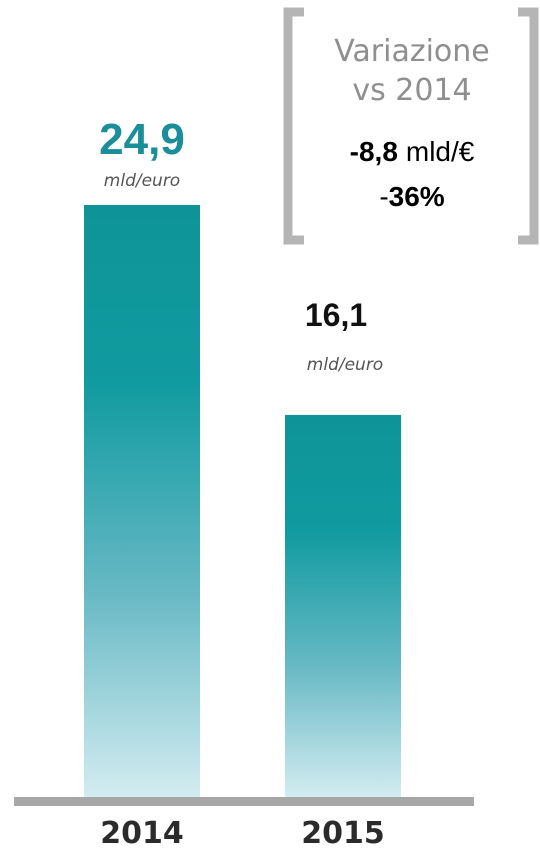 The width and height of the screenshot is (540, 858). What do you see at coordinates (244, 801) in the screenshot?
I see `x-axis-baseline` at bounding box center [244, 801].